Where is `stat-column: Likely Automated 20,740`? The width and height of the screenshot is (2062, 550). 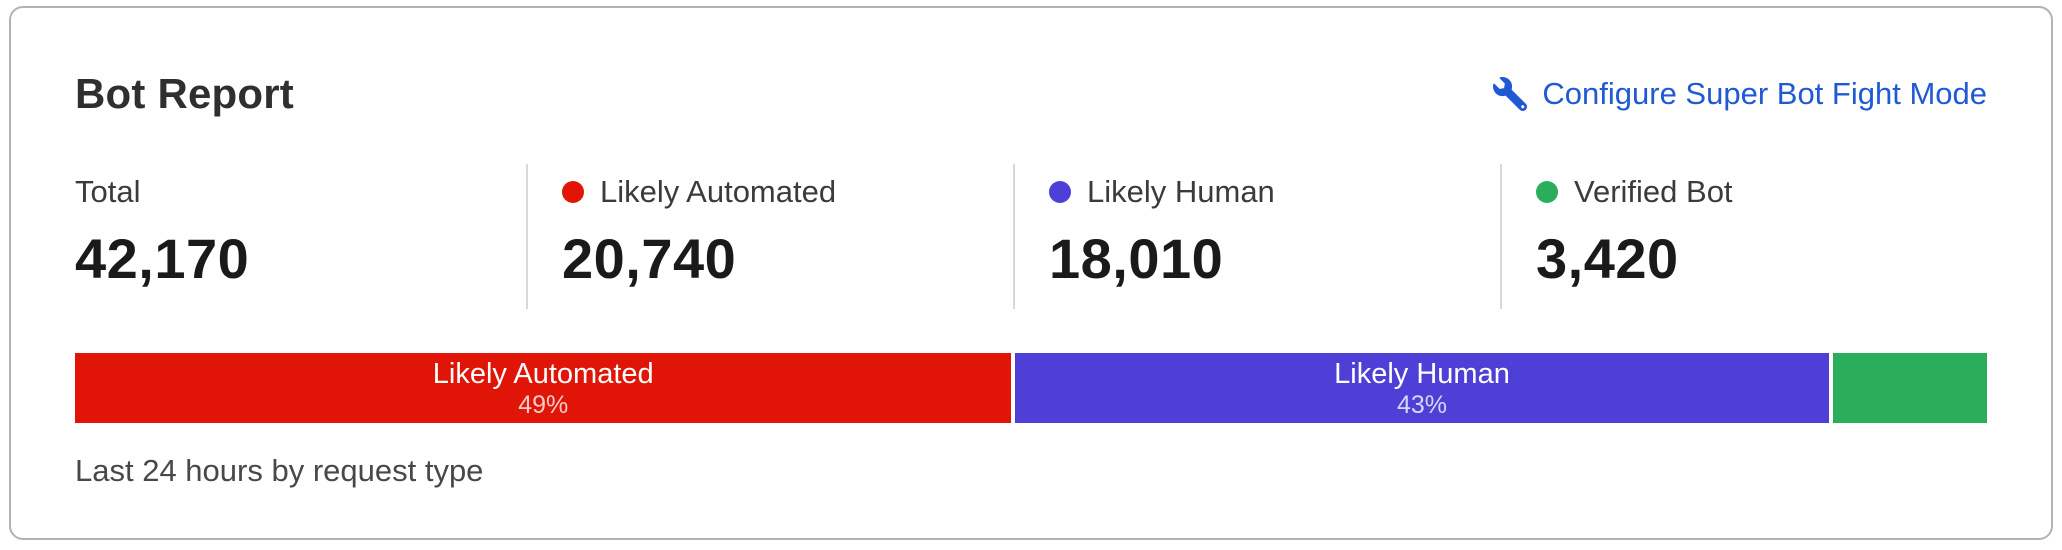 stat-column: Likely Automated 20,740 is located at coordinates (769, 236).